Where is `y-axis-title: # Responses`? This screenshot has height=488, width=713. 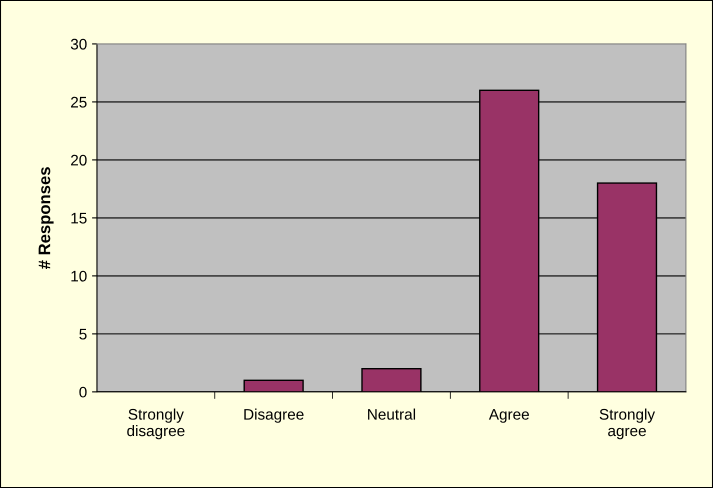
y-axis-title: # Responses is located at coordinates (46, 218).